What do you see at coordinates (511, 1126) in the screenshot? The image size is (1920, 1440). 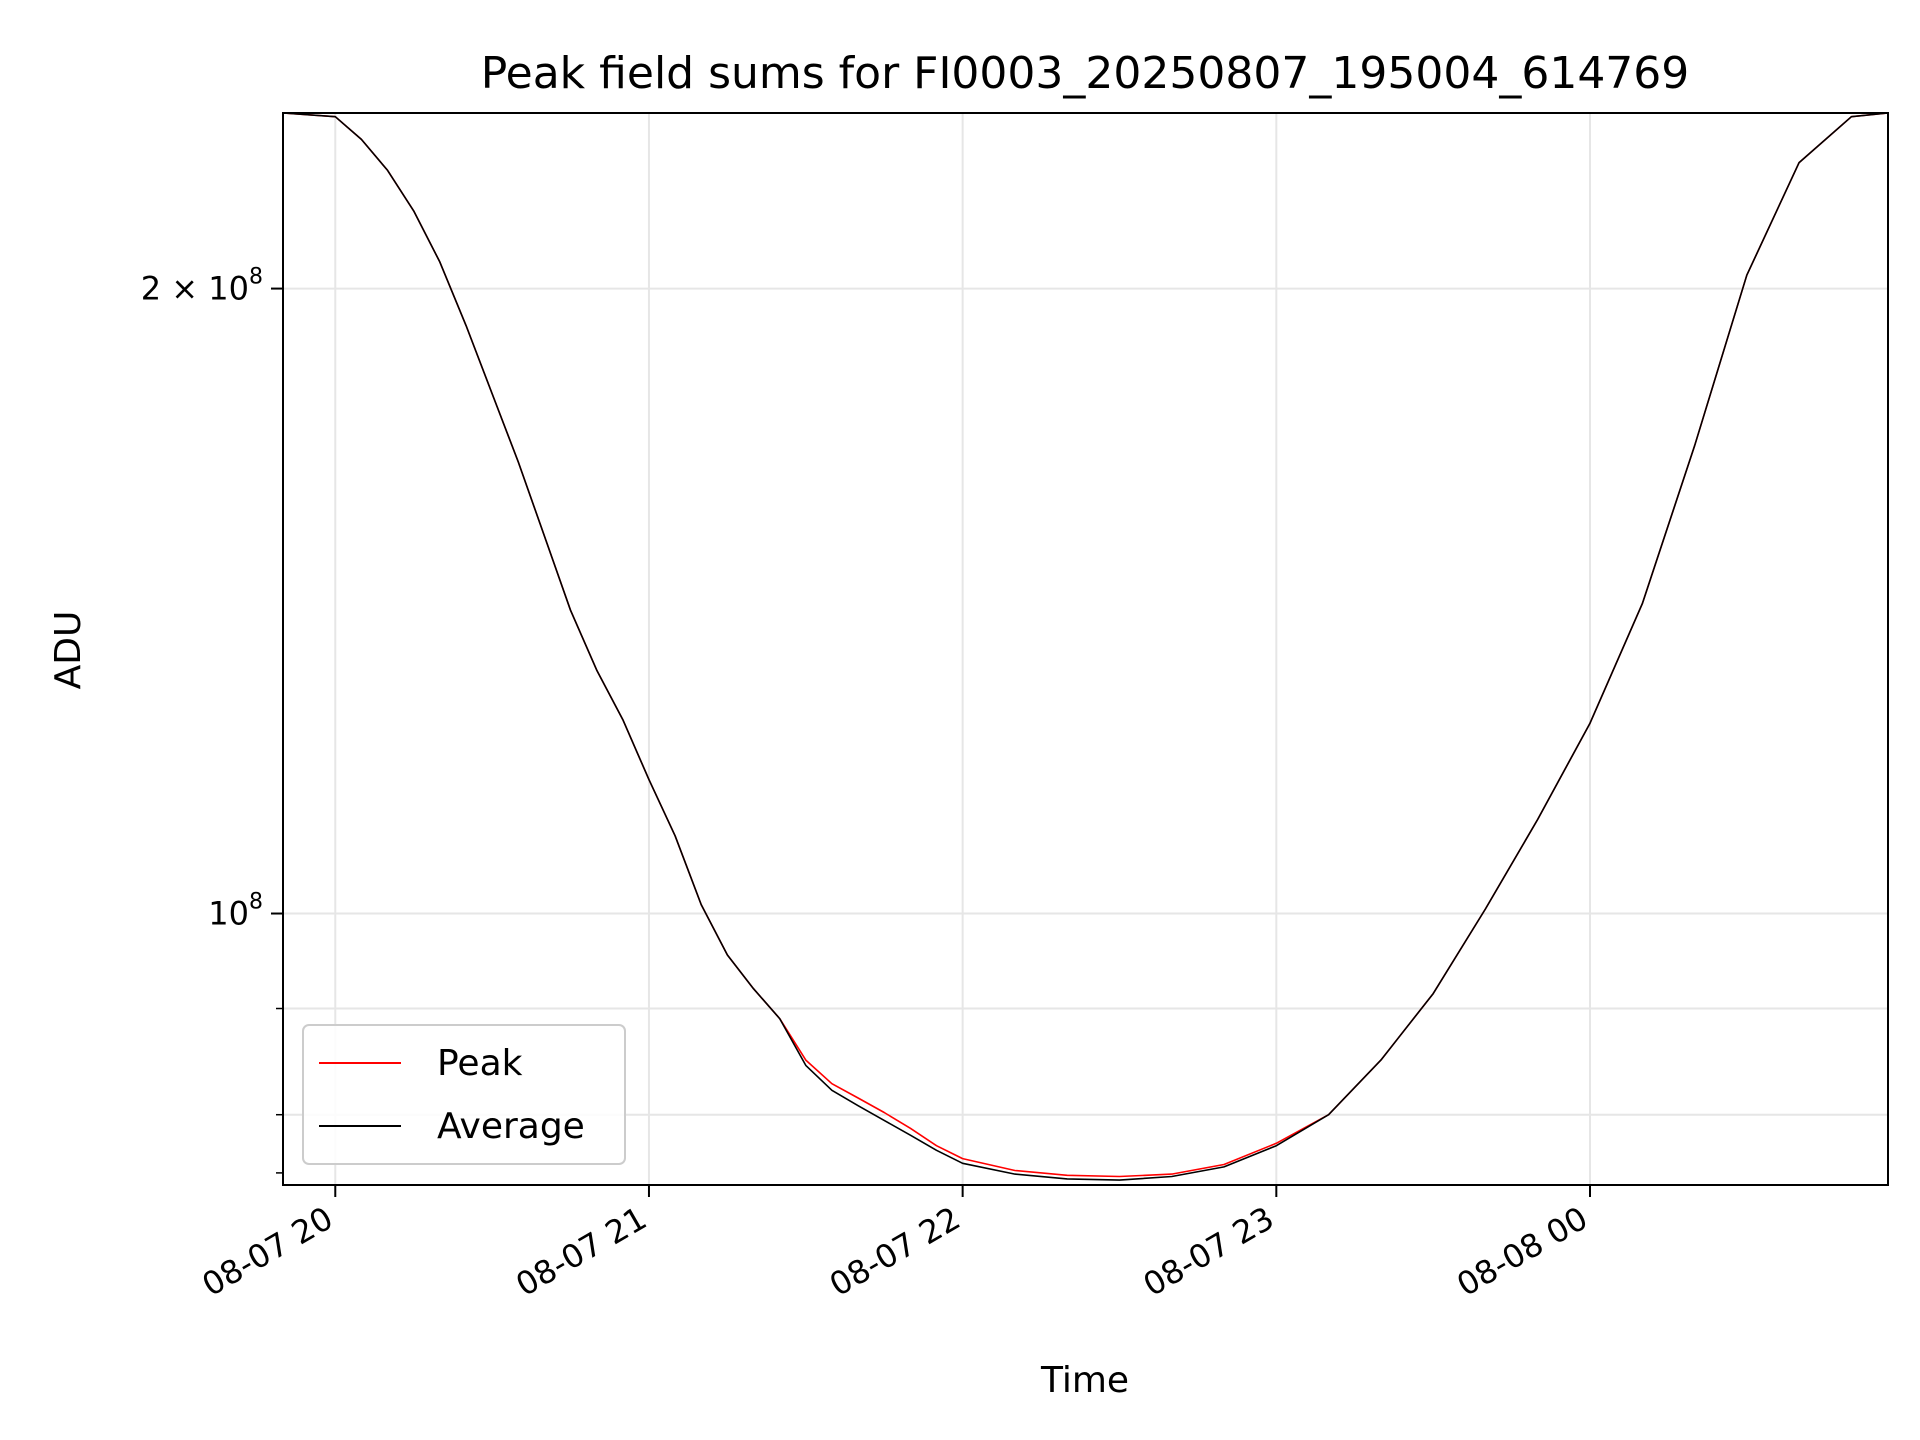 I see `legend-label-average: Average` at bounding box center [511, 1126].